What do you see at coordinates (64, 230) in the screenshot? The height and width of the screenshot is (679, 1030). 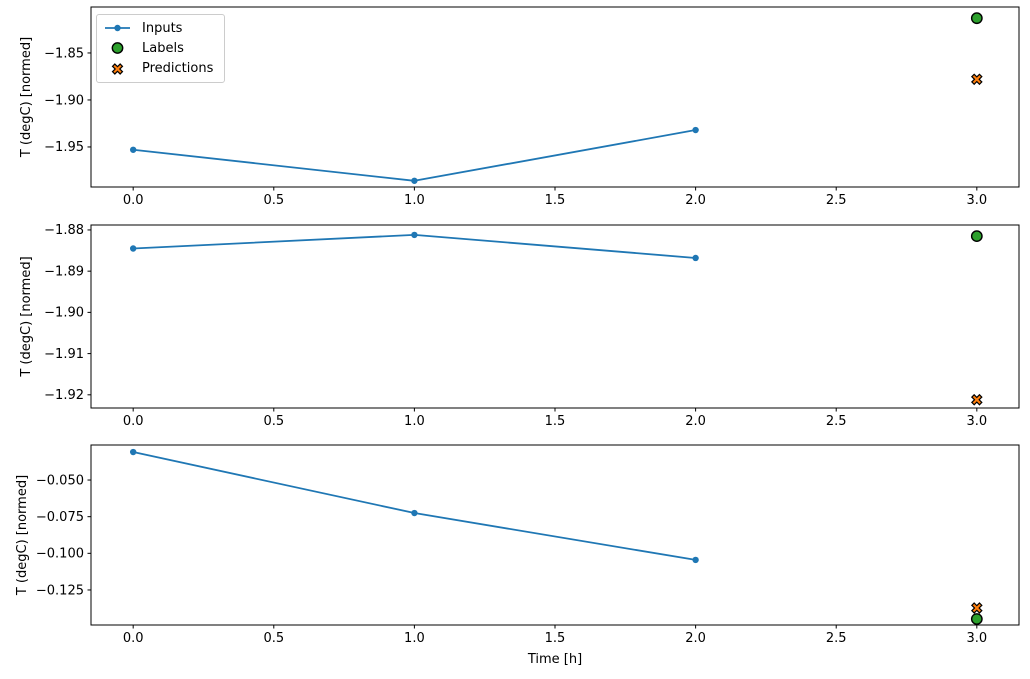 I see `y-tick-label: −1.88` at bounding box center [64, 230].